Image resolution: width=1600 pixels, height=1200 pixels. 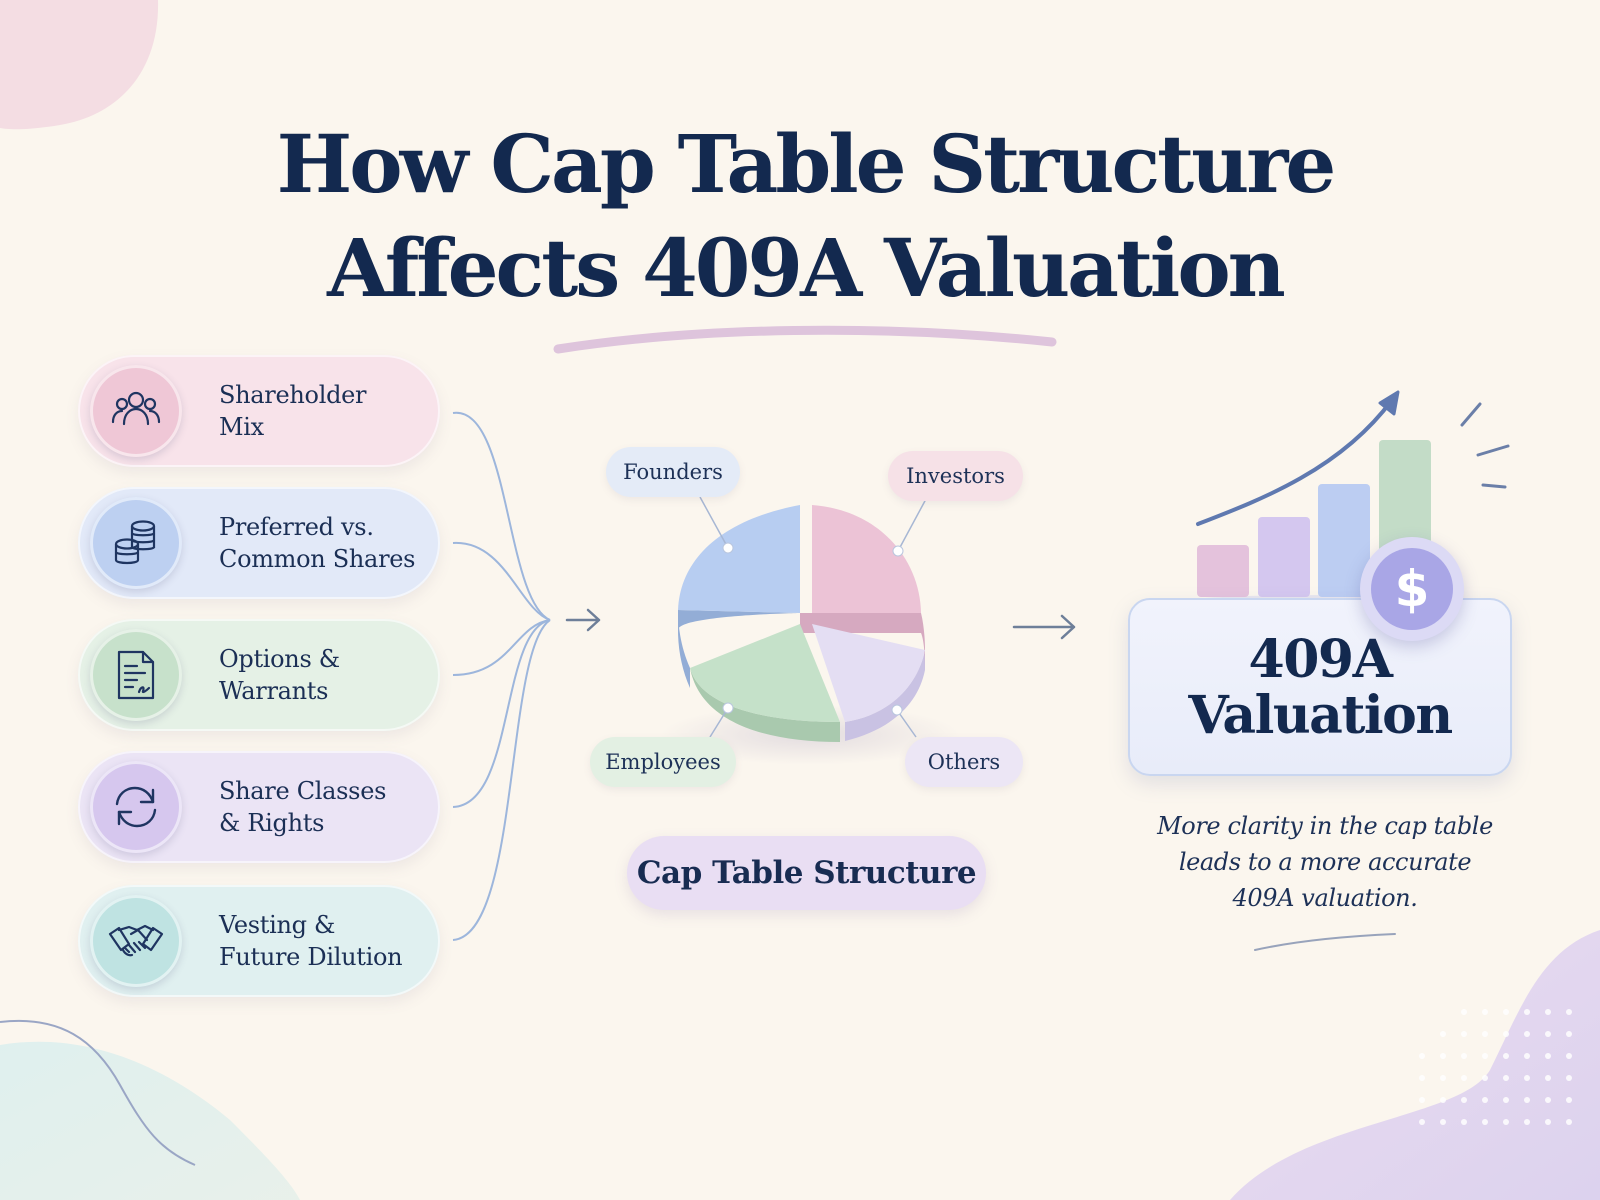 I want to click on pie-slice-employees, so click(x=765, y=673).